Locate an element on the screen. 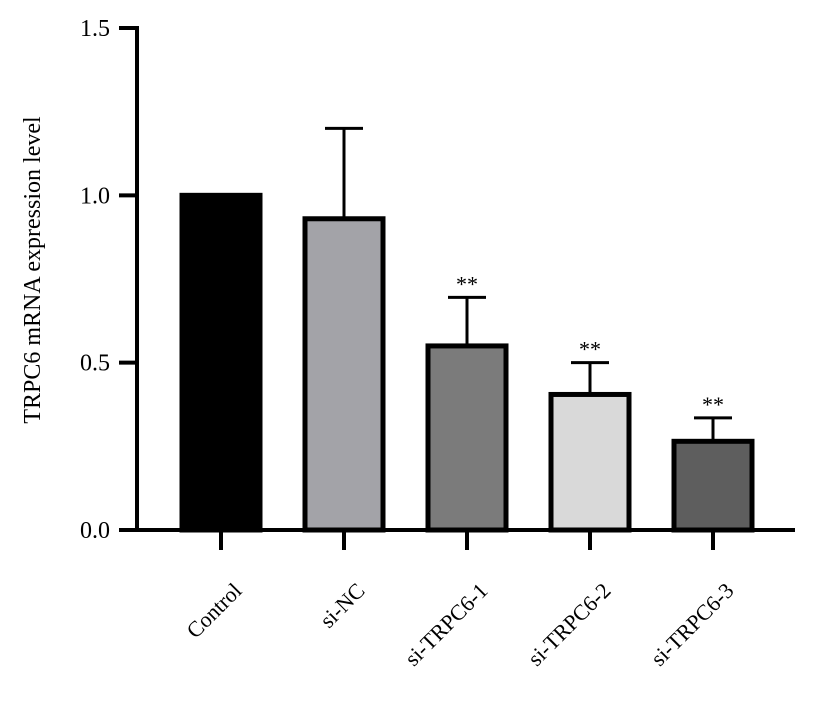  significance-markers: ** ** ** is located at coordinates (590, 343).